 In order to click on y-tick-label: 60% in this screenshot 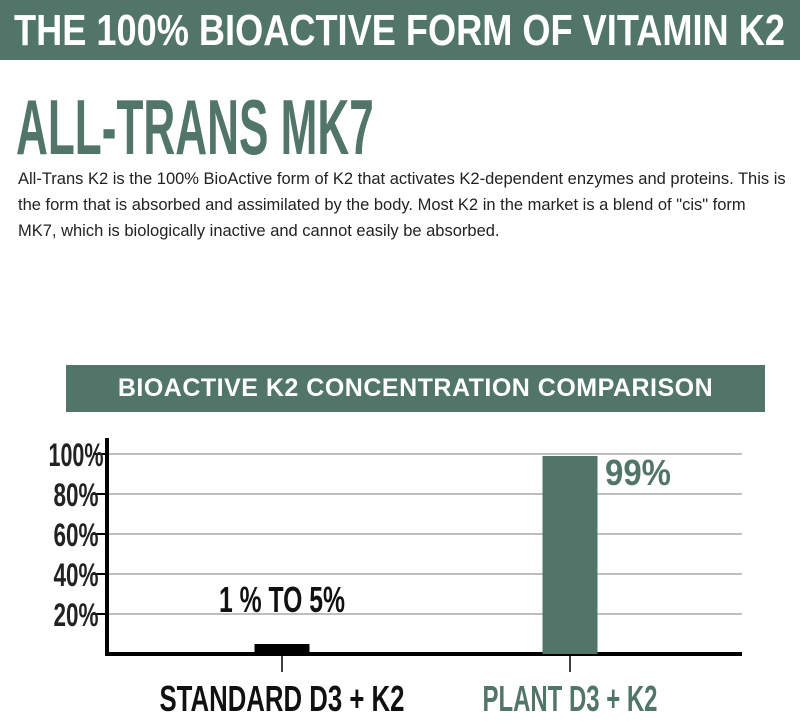, I will do `click(76, 535)`.